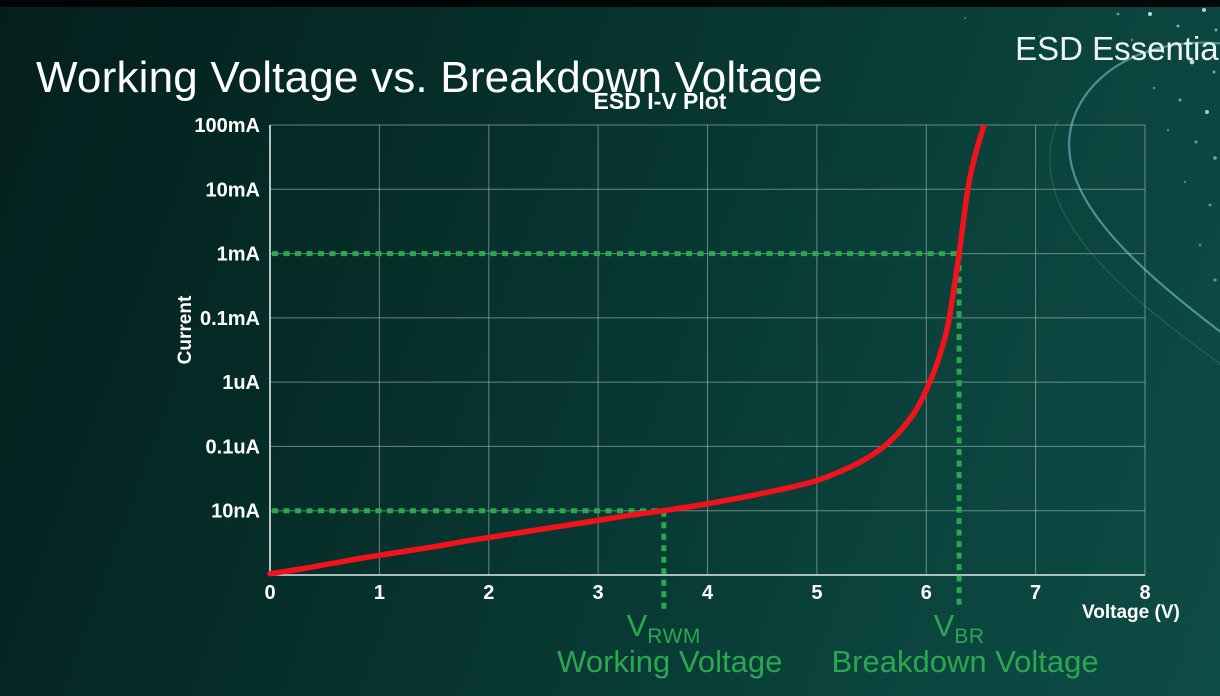 Image resolution: width=1220 pixels, height=696 pixels. What do you see at coordinates (926, 593) in the screenshot?
I see `x-tick-label: 6` at bounding box center [926, 593].